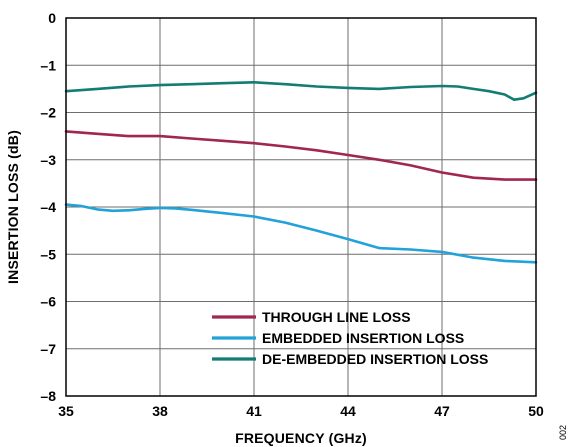  Describe the element at coordinates (48, 207) in the screenshot. I see `y-tick-label: –4` at that location.